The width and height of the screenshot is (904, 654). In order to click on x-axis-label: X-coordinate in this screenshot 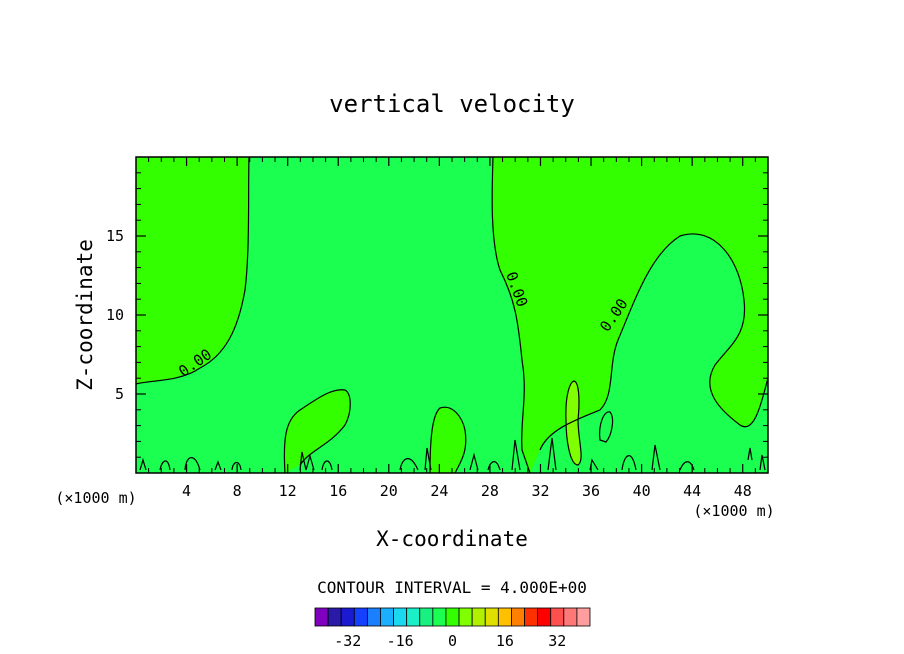, I will do `click(452, 539)`.